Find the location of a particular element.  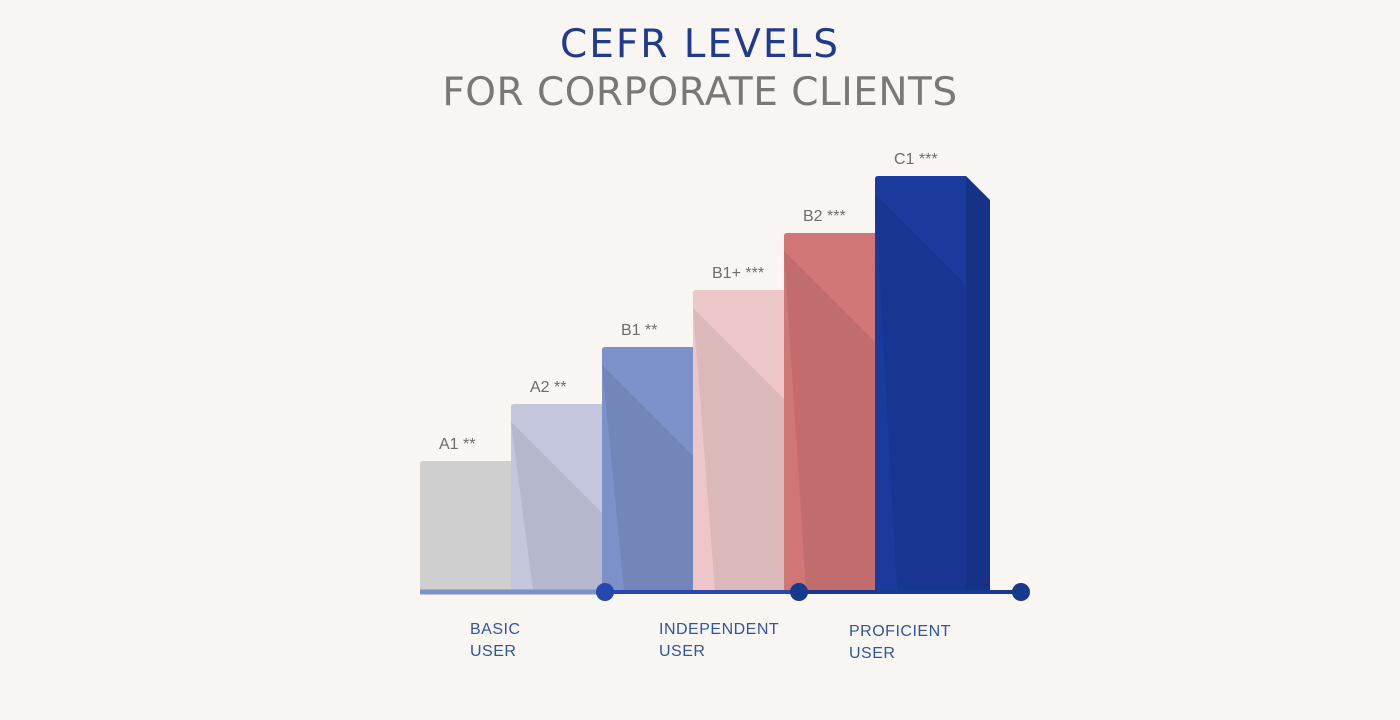

bar-label-4: B1+ *** is located at coordinates (738, 273).